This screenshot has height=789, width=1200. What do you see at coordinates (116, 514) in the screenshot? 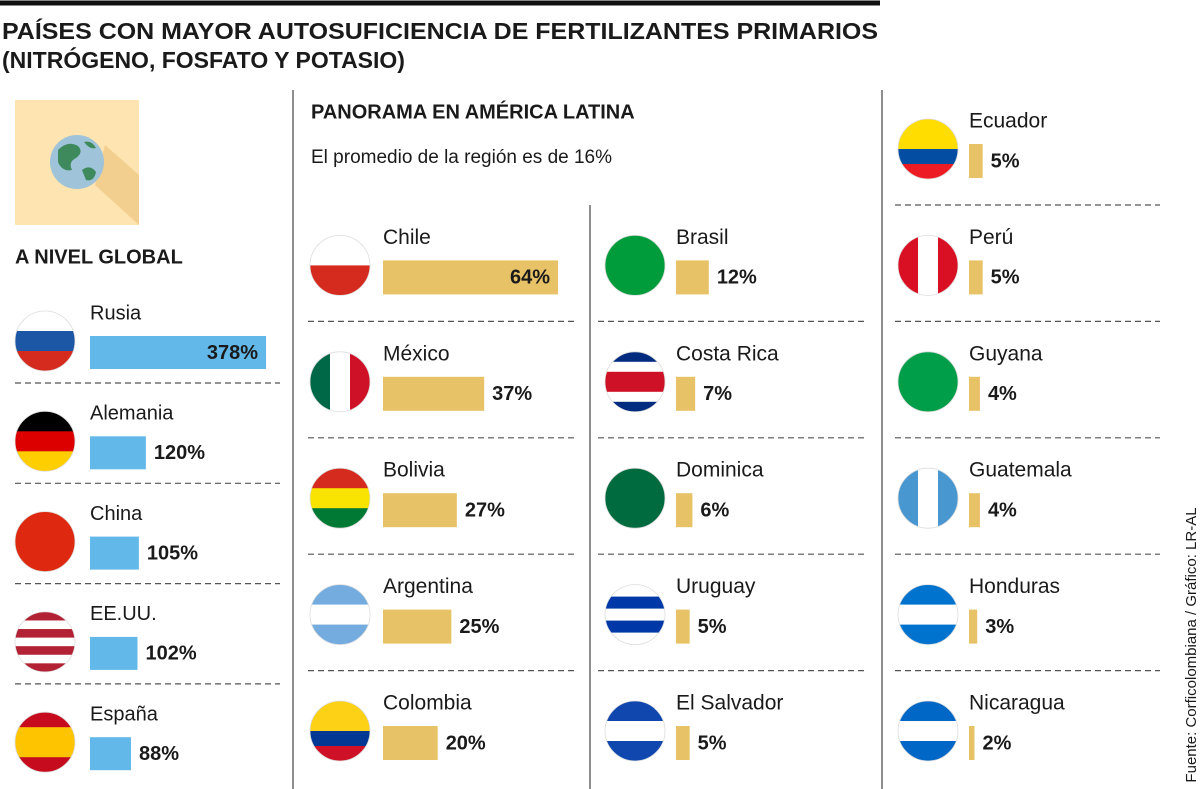
I see `category-label: China` at bounding box center [116, 514].